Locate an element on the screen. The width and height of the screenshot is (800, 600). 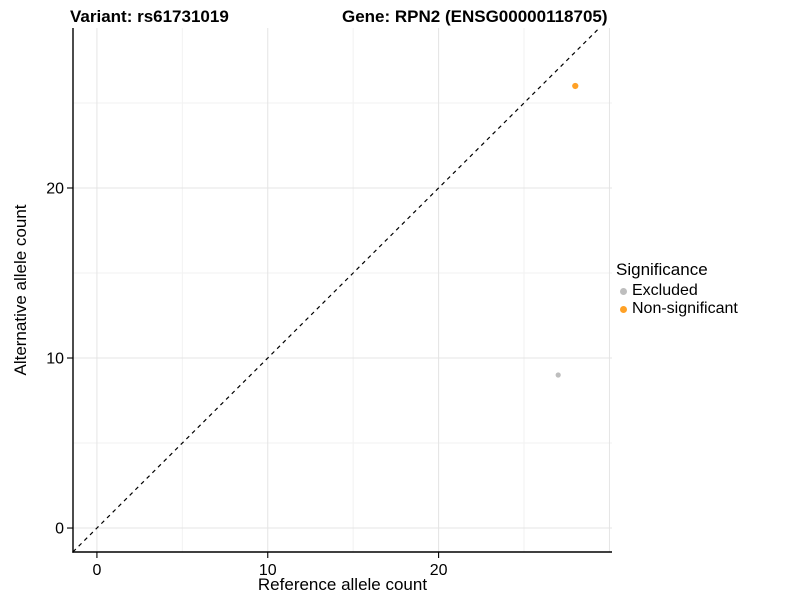
data-point-non-significant is located at coordinates (575, 86).